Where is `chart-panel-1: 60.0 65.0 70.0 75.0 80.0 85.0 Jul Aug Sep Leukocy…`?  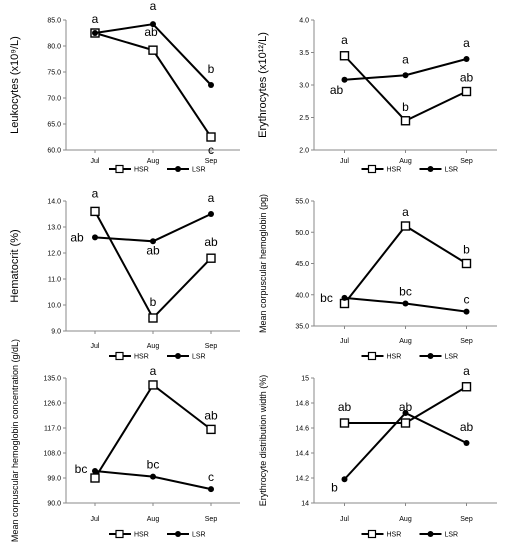 chart-panel-1: 60.0 65.0 70.0 75.0 80.0 85.0 Jul Aug Sep Leukocy… is located at coordinates (124, 87).